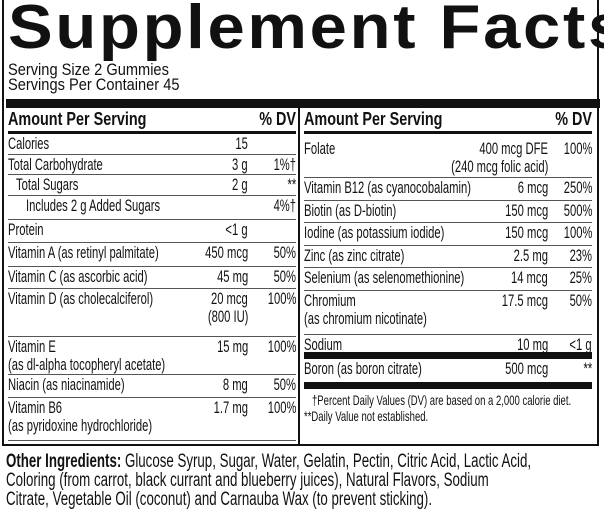 Image resolution: width=604 pixels, height=515 pixels. I want to click on nutrient-name: Zinc (as zinc citrate), so click(354, 255).